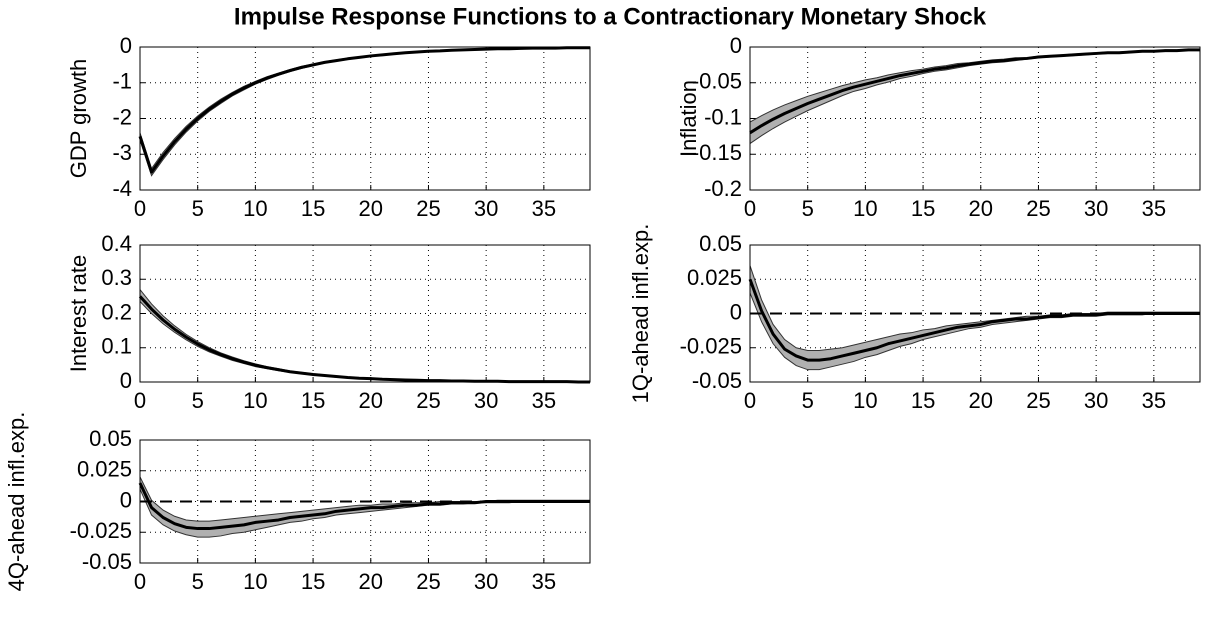 The height and width of the screenshot is (625, 1208). What do you see at coordinates (16, 502) in the screenshot?
I see `y-axis-label: 4Q-ahead infl.exp.` at bounding box center [16, 502].